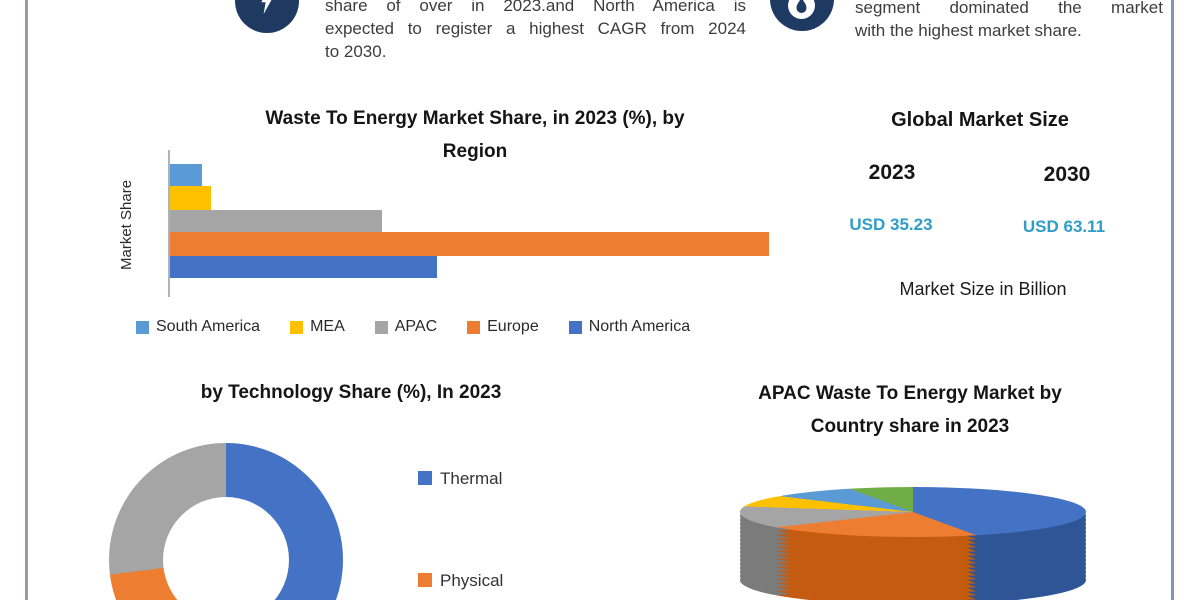 The width and height of the screenshot is (1200, 600). I want to click on flame-drop-inner-circle, so click(801, 9).